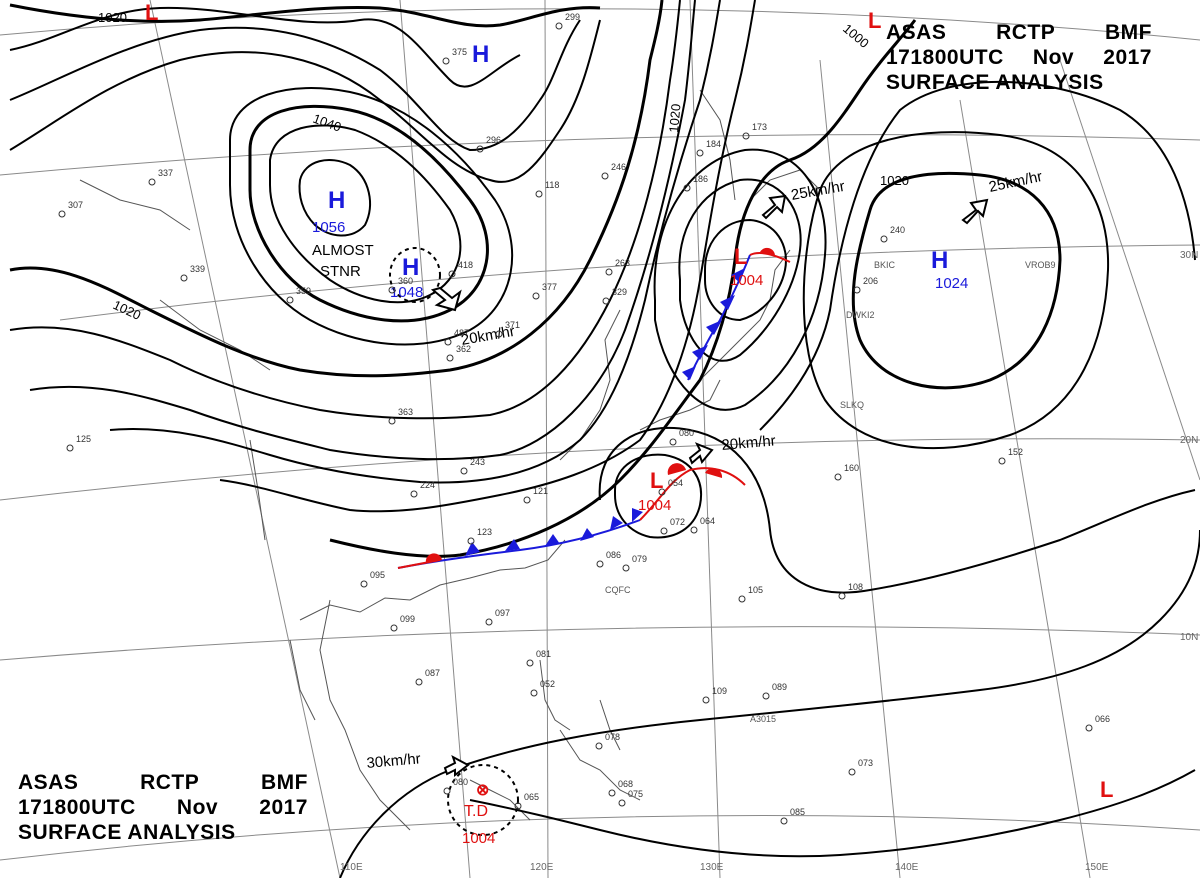 The width and height of the screenshot is (1200, 878). What do you see at coordinates (549, 287) in the screenshot?
I see `station-pressure: 377` at bounding box center [549, 287].